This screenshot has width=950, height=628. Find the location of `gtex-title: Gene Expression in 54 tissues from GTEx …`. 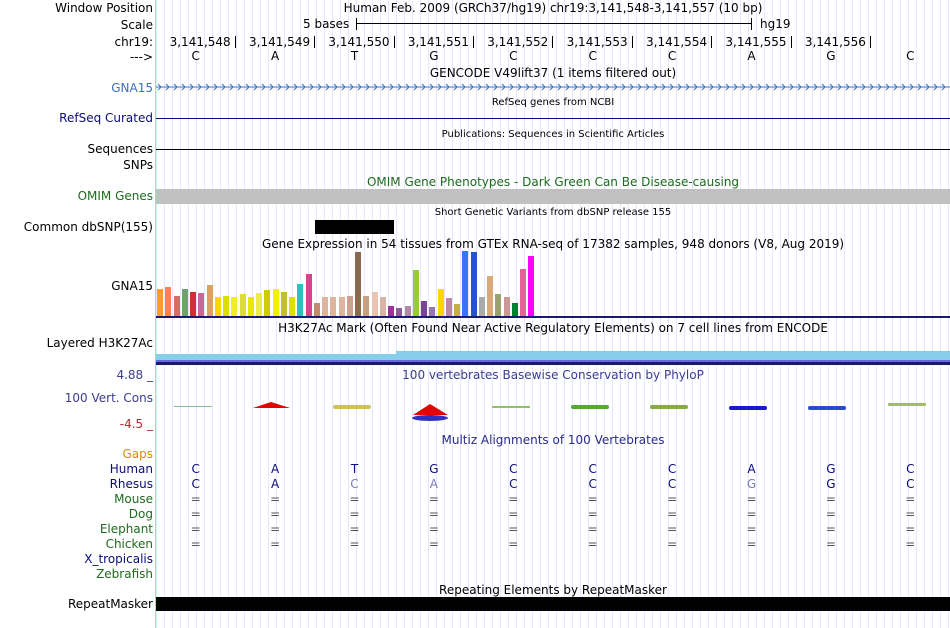

gtex-title: Gene Expression in 54 tissues from GTEx … is located at coordinates (553, 244).